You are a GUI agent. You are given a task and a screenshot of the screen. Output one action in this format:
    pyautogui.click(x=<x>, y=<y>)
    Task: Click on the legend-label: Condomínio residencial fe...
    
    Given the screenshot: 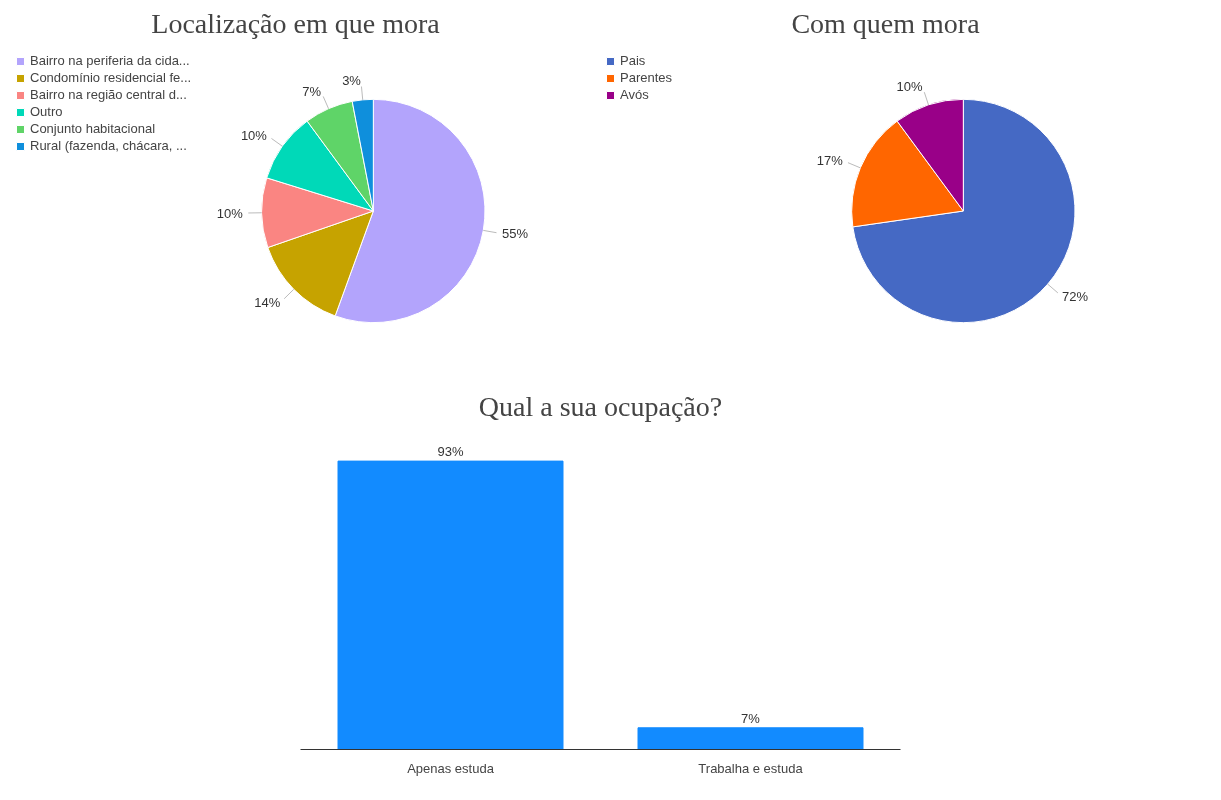 What is the action you would take?
    pyautogui.click(x=111, y=77)
    